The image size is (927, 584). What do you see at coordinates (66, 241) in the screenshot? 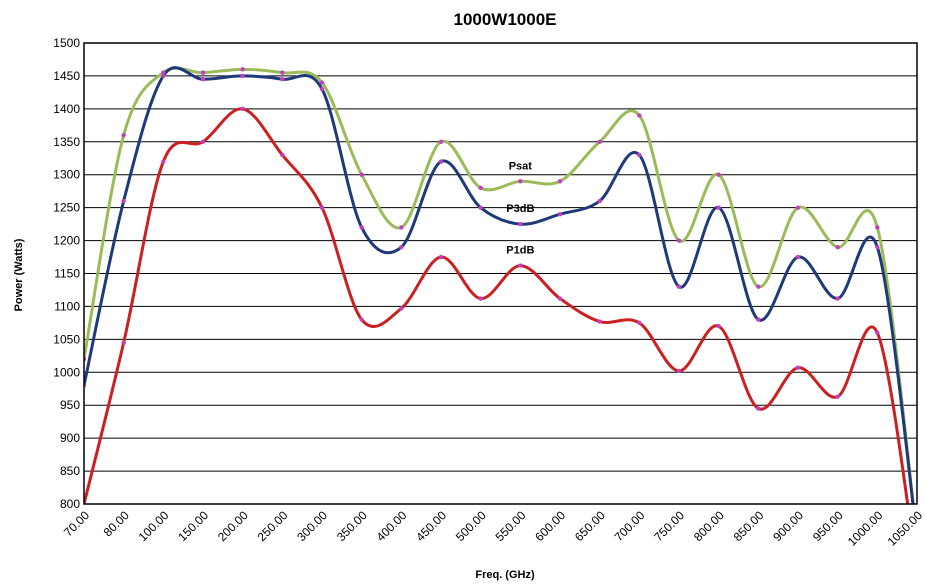
I see `y-tick-label: 1200` at bounding box center [66, 241].